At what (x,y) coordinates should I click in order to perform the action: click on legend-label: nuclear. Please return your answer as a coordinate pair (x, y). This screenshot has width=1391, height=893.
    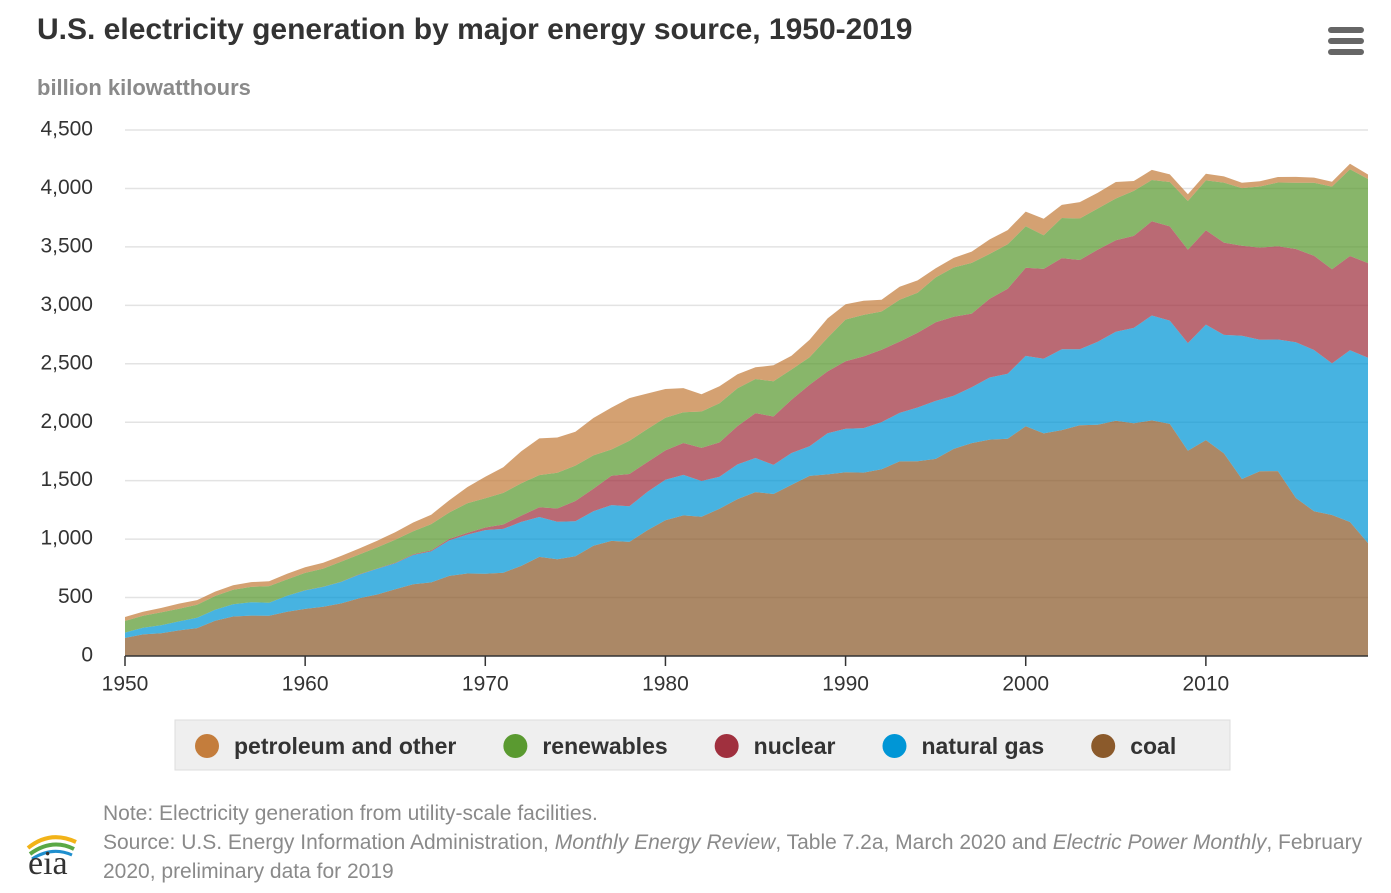
    Looking at the image, I should click on (795, 746).